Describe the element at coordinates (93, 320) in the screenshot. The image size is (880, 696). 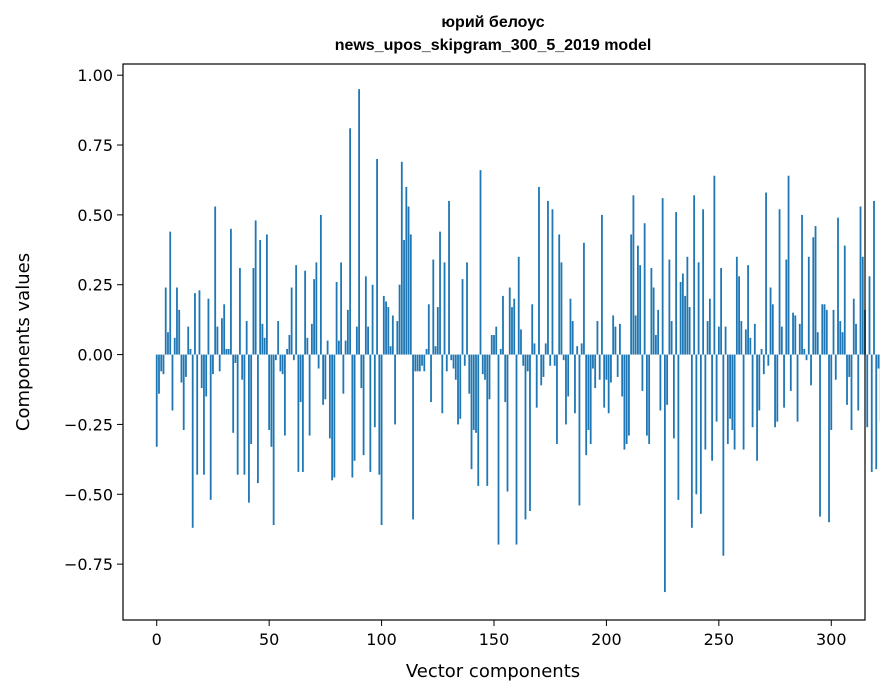
I see `y-axis-ticks: −0.75 −0.50 −0.25 0.00 0.25 0.50 0.75 1.00` at that location.